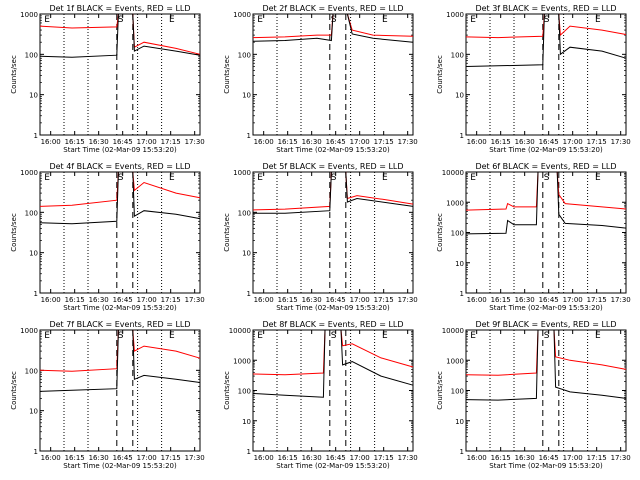  I want to click on panel-title: Det 8f BLACK = Events, RED = LLD, so click(332, 324).